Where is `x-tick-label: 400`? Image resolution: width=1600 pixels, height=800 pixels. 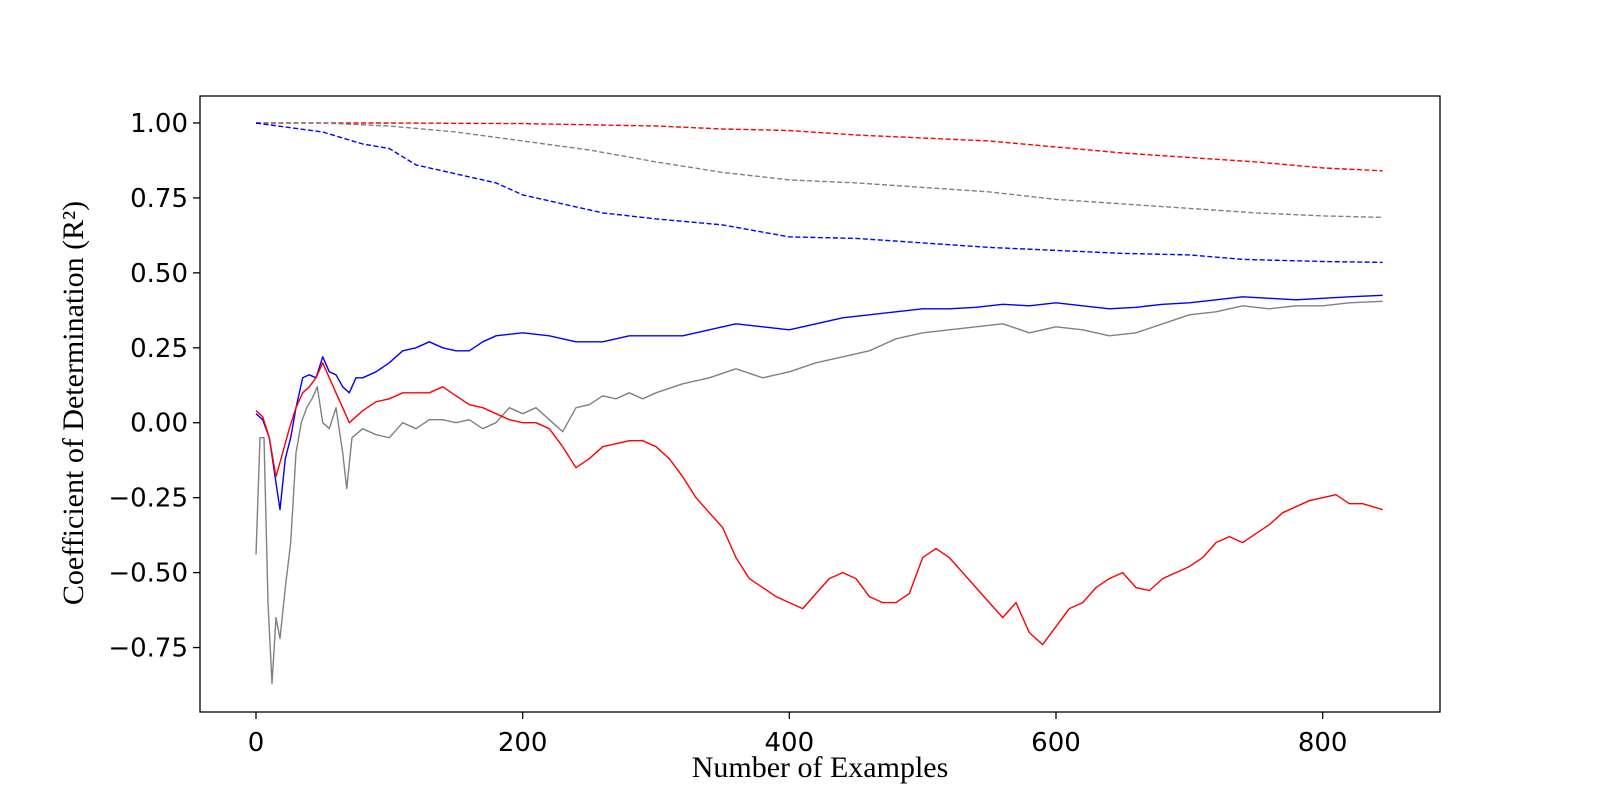 x-tick-label: 400 is located at coordinates (790, 743).